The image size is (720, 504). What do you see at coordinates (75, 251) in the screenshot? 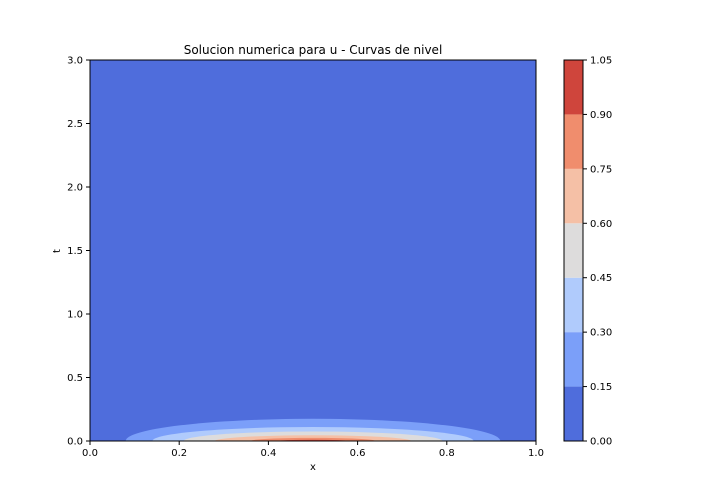
I see `y-tick-label: 1.5` at bounding box center [75, 251].